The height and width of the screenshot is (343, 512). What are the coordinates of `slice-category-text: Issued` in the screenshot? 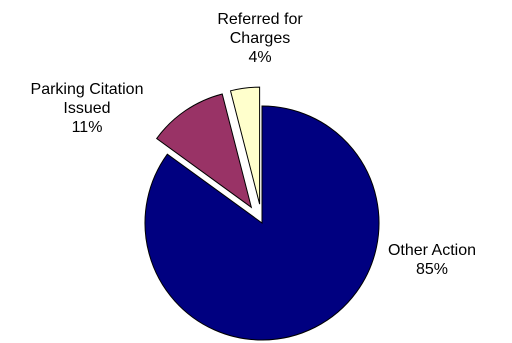 It's located at (86, 108).